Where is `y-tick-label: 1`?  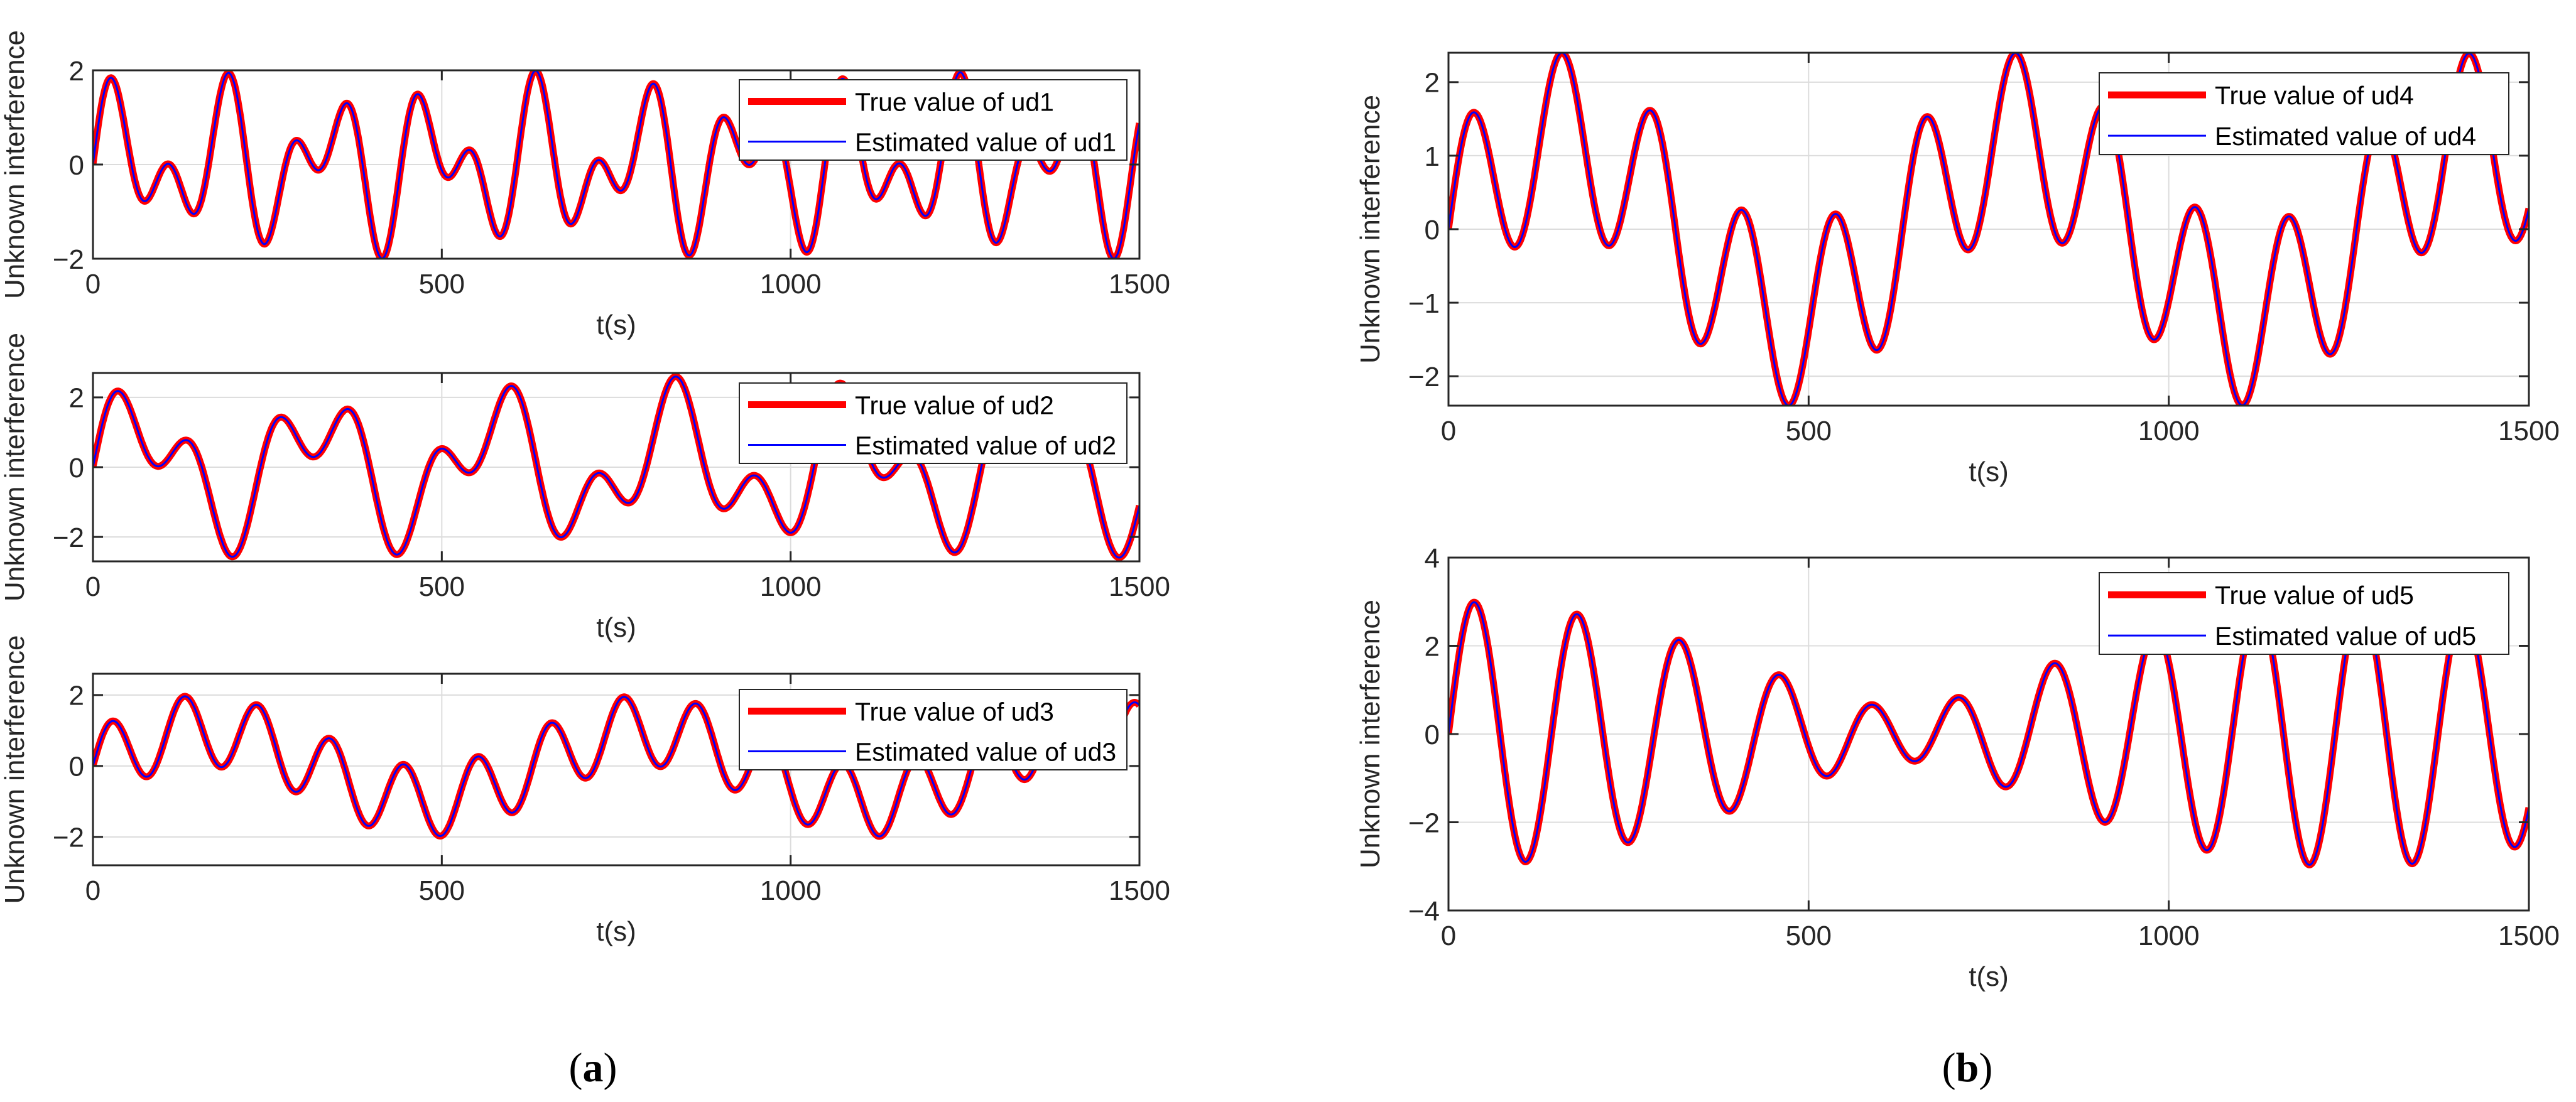
y-tick-label: 1 is located at coordinates (1432, 156).